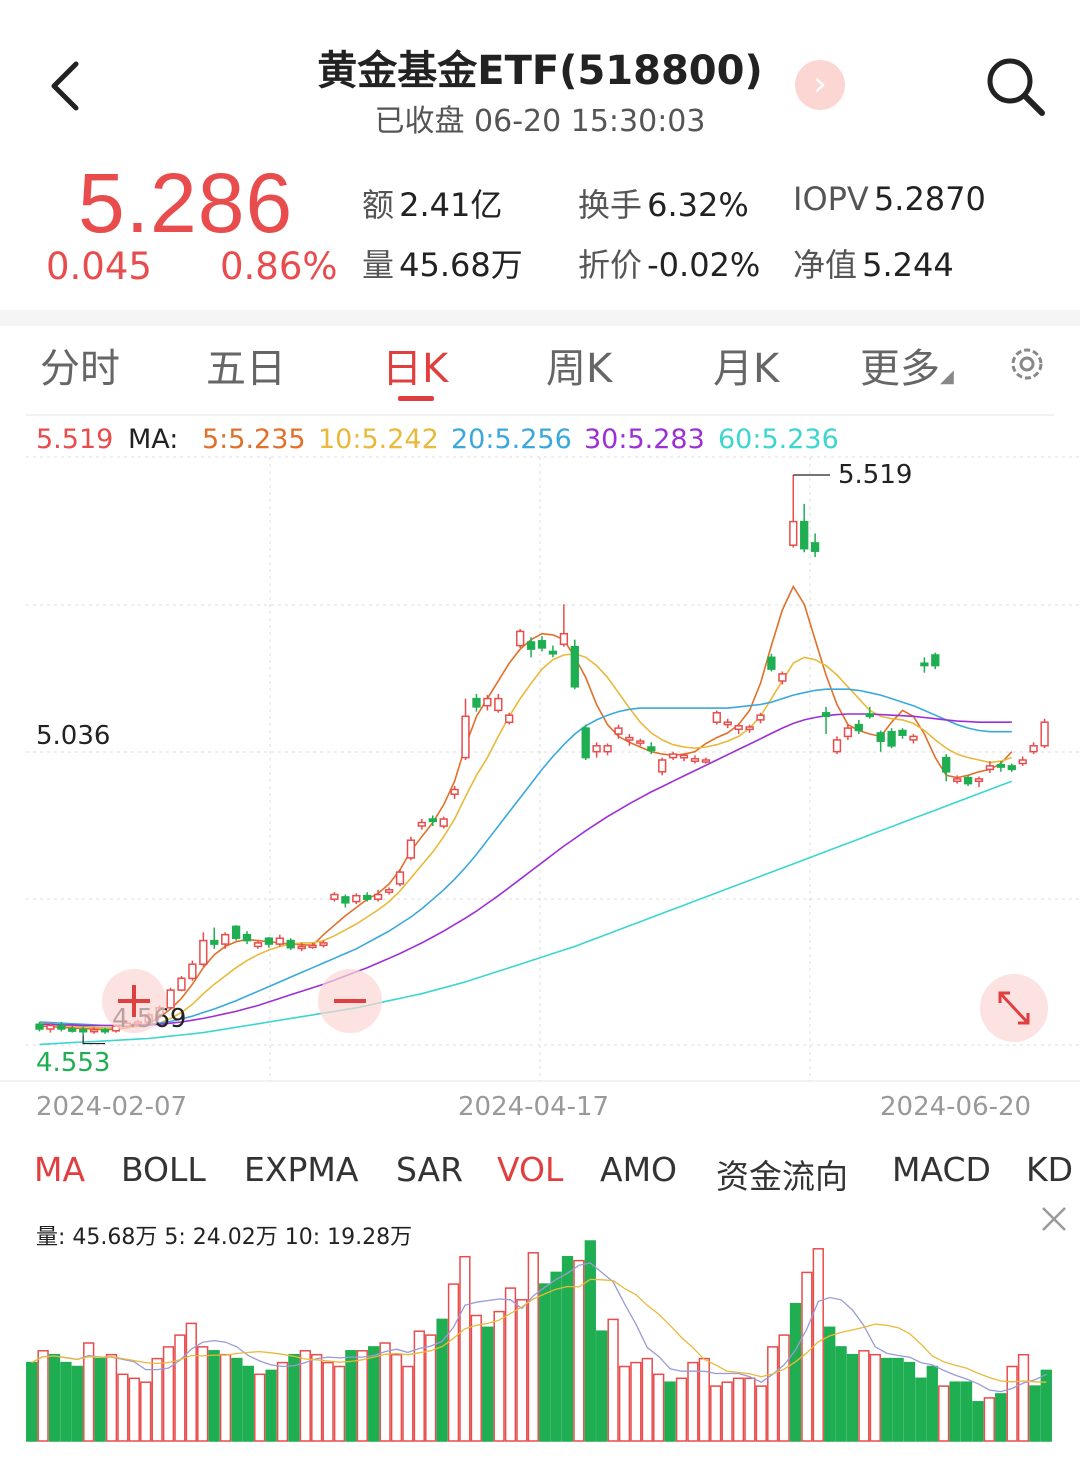 This screenshot has height=1465, width=1080. I want to click on indicator-kd: KD, so click(1050, 1169).